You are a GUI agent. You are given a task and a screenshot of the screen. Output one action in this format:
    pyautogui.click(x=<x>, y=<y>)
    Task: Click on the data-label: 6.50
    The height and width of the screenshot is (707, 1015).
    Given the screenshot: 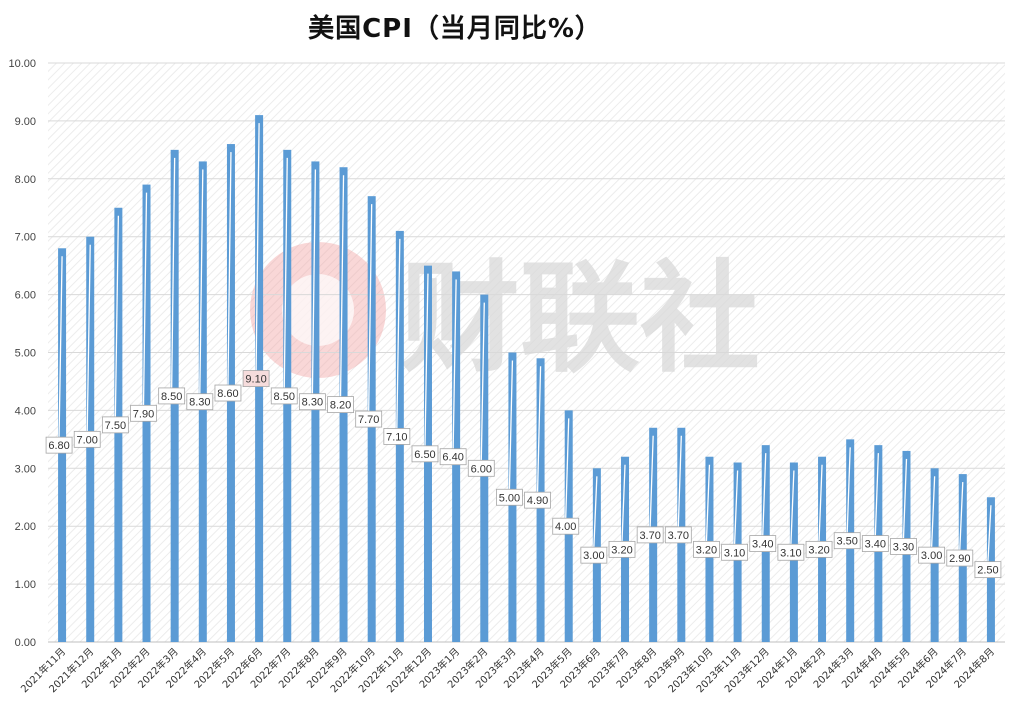 What is the action you would take?
    pyautogui.click(x=424, y=455)
    